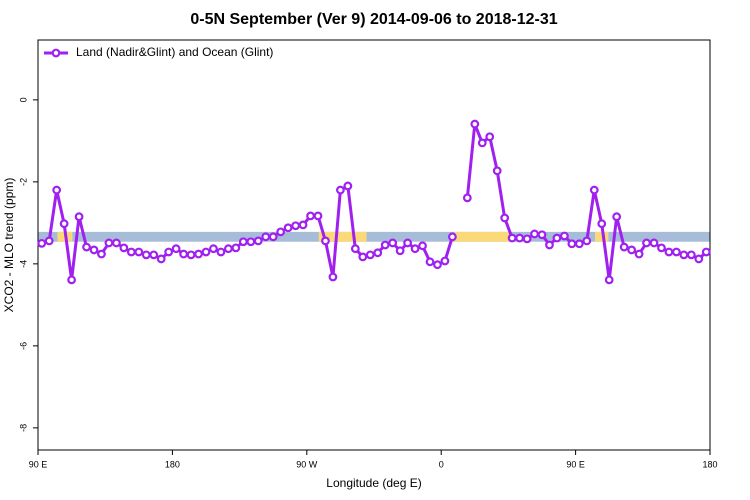 Image resolution: width=750 pixels, height=500 pixels. What do you see at coordinates (373, 483) in the screenshot?
I see `x-axis-label: Longitude (deg E)` at bounding box center [373, 483].